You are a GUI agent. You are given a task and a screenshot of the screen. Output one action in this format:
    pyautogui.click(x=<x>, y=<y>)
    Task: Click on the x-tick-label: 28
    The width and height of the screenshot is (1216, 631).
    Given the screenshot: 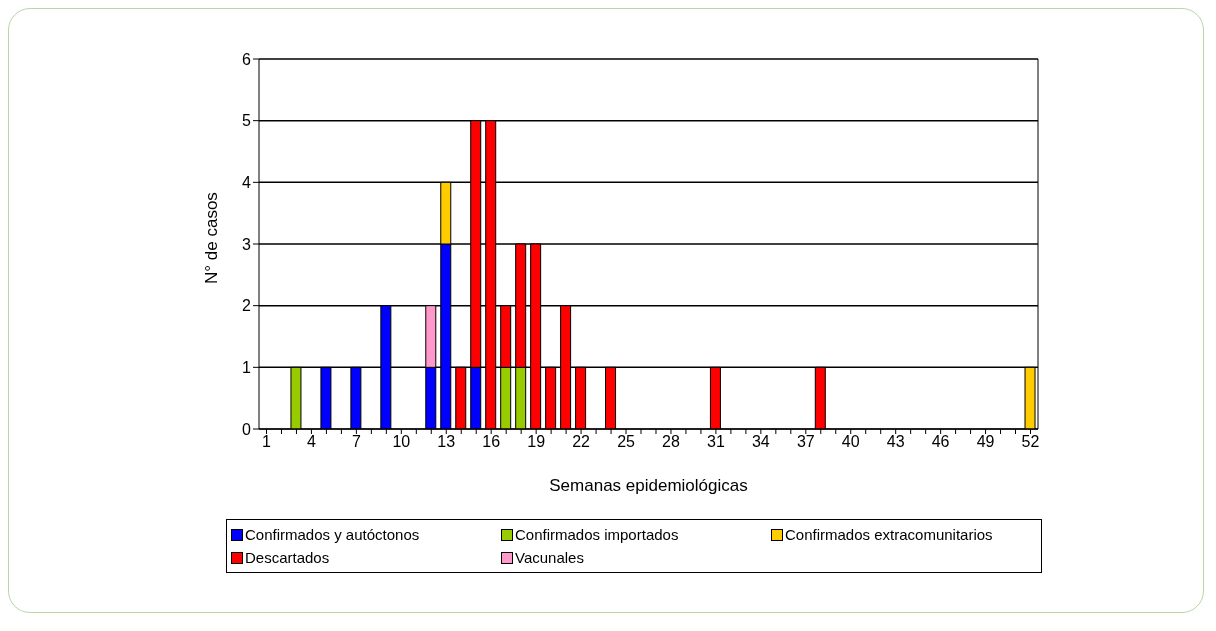 What is the action you would take?
    pyautogui.click(x=671, y=442)
    